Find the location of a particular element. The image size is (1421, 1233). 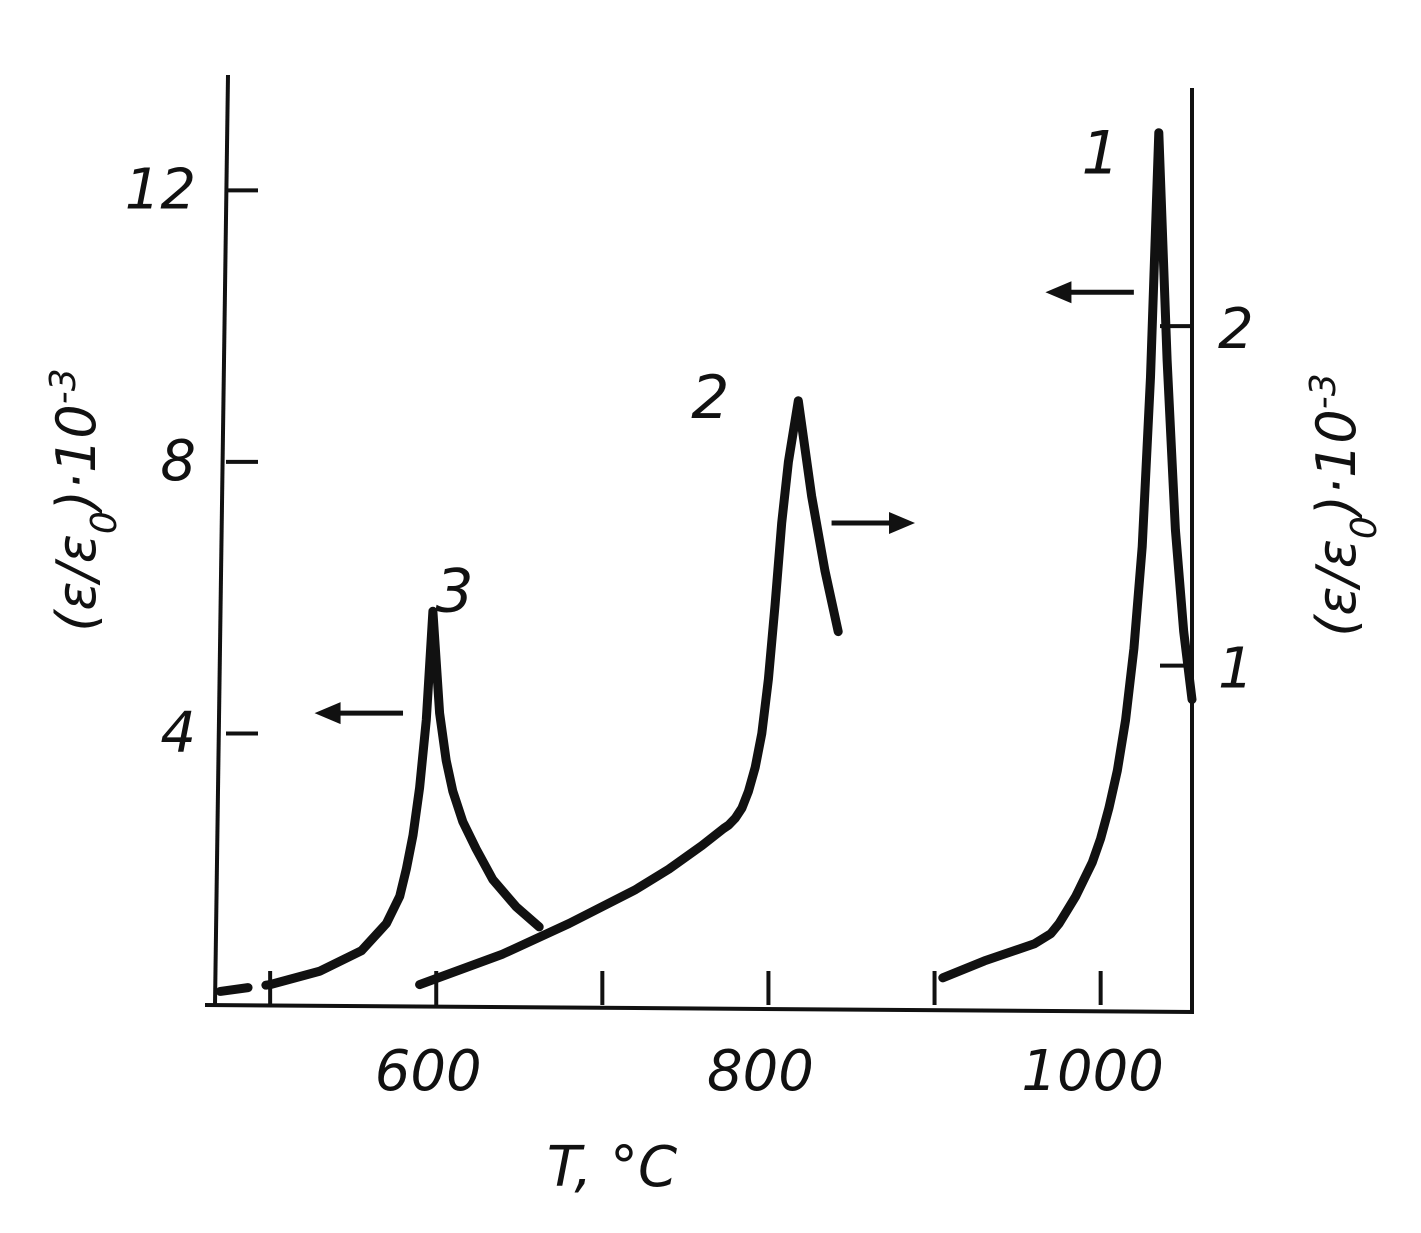

x-axis-label: T, °C is located at coordinates (612, 1167).